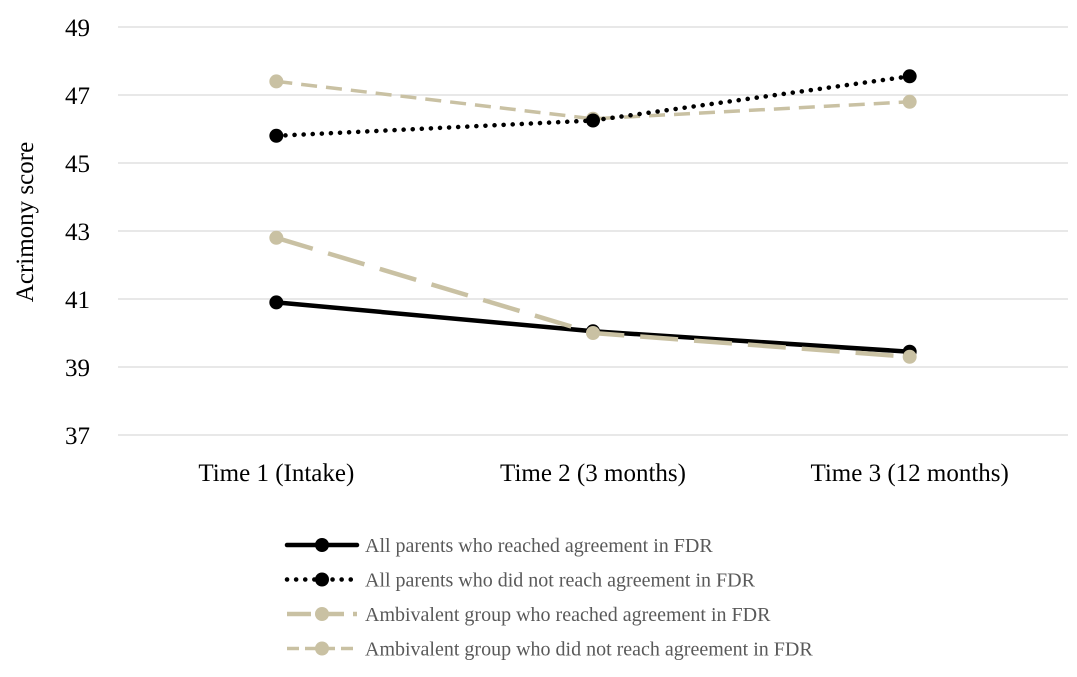  What do you see at coordinates (593, 473) in the screenshot?
I see `x-tick-label: Time 2 (3 months)` at bounding box center [593, 473].